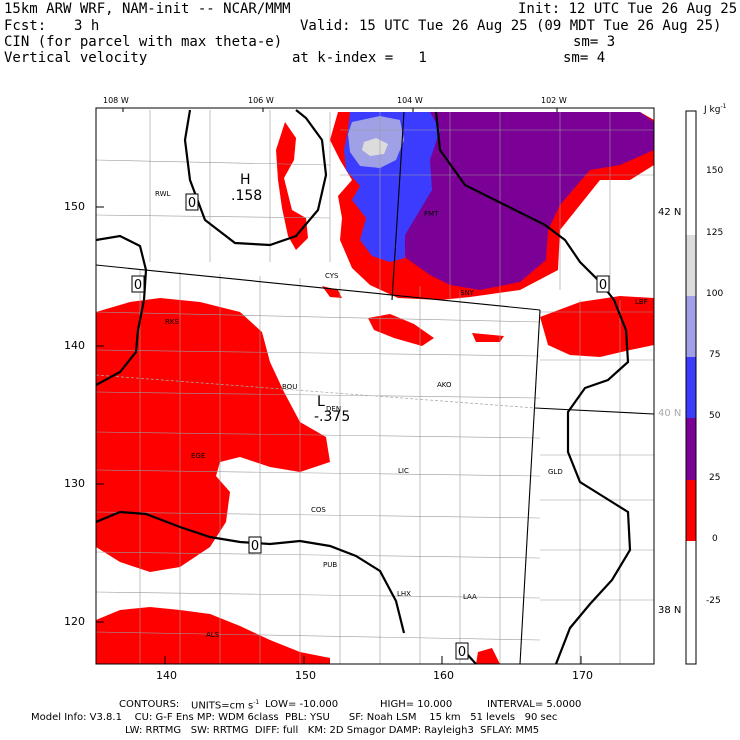 This screenshot has height=740, width=740. Describe the element at coordinates (74, 621) in the screenshot. I see `y-grid-label: 120` at that location.